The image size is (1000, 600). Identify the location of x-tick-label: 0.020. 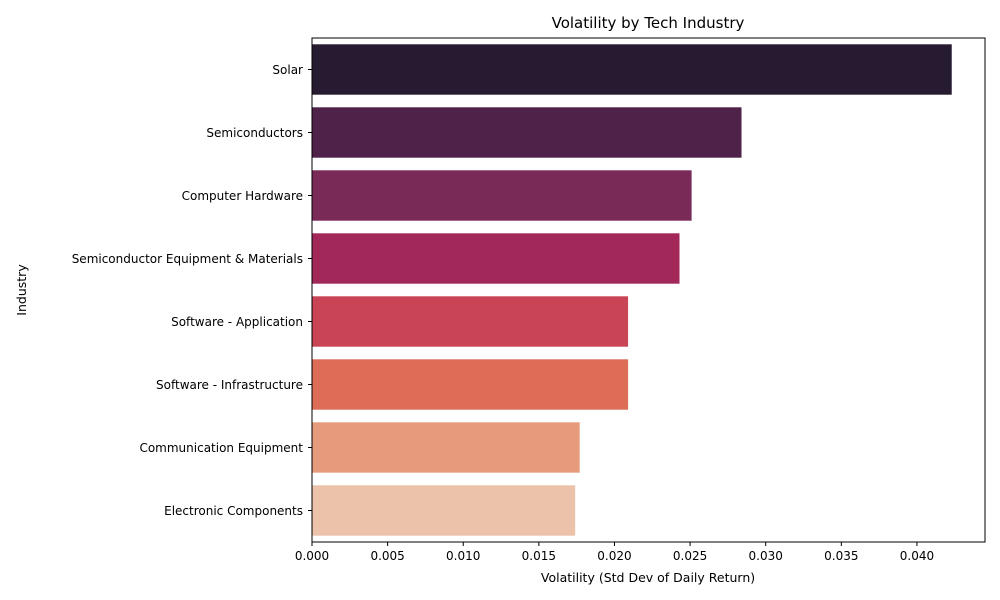
(614, 556).